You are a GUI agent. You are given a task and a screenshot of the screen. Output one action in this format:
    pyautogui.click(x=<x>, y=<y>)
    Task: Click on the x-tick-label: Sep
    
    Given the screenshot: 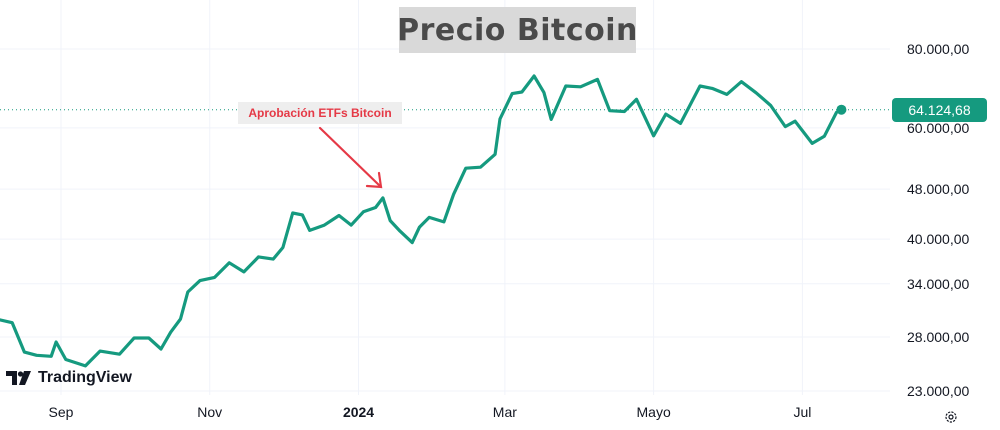 What is the action you would take?
    pyautogui.click(x=61, y=412)
    